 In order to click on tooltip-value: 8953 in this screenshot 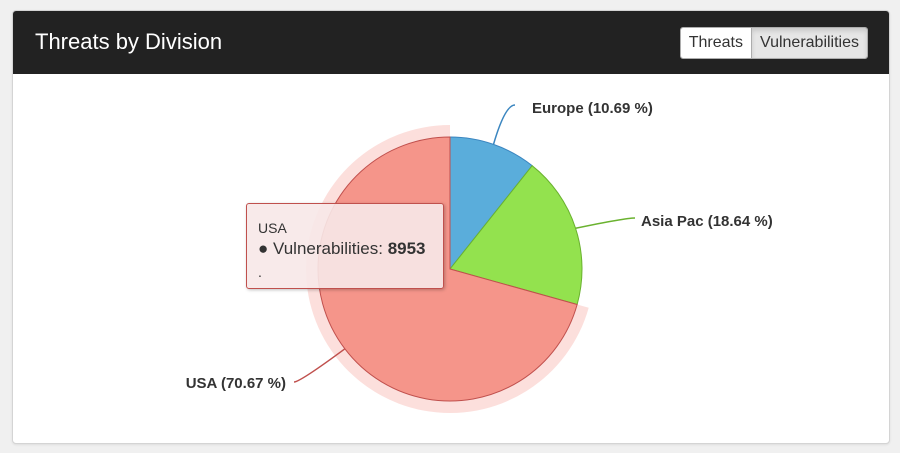, I will do `click(406, 248)`.